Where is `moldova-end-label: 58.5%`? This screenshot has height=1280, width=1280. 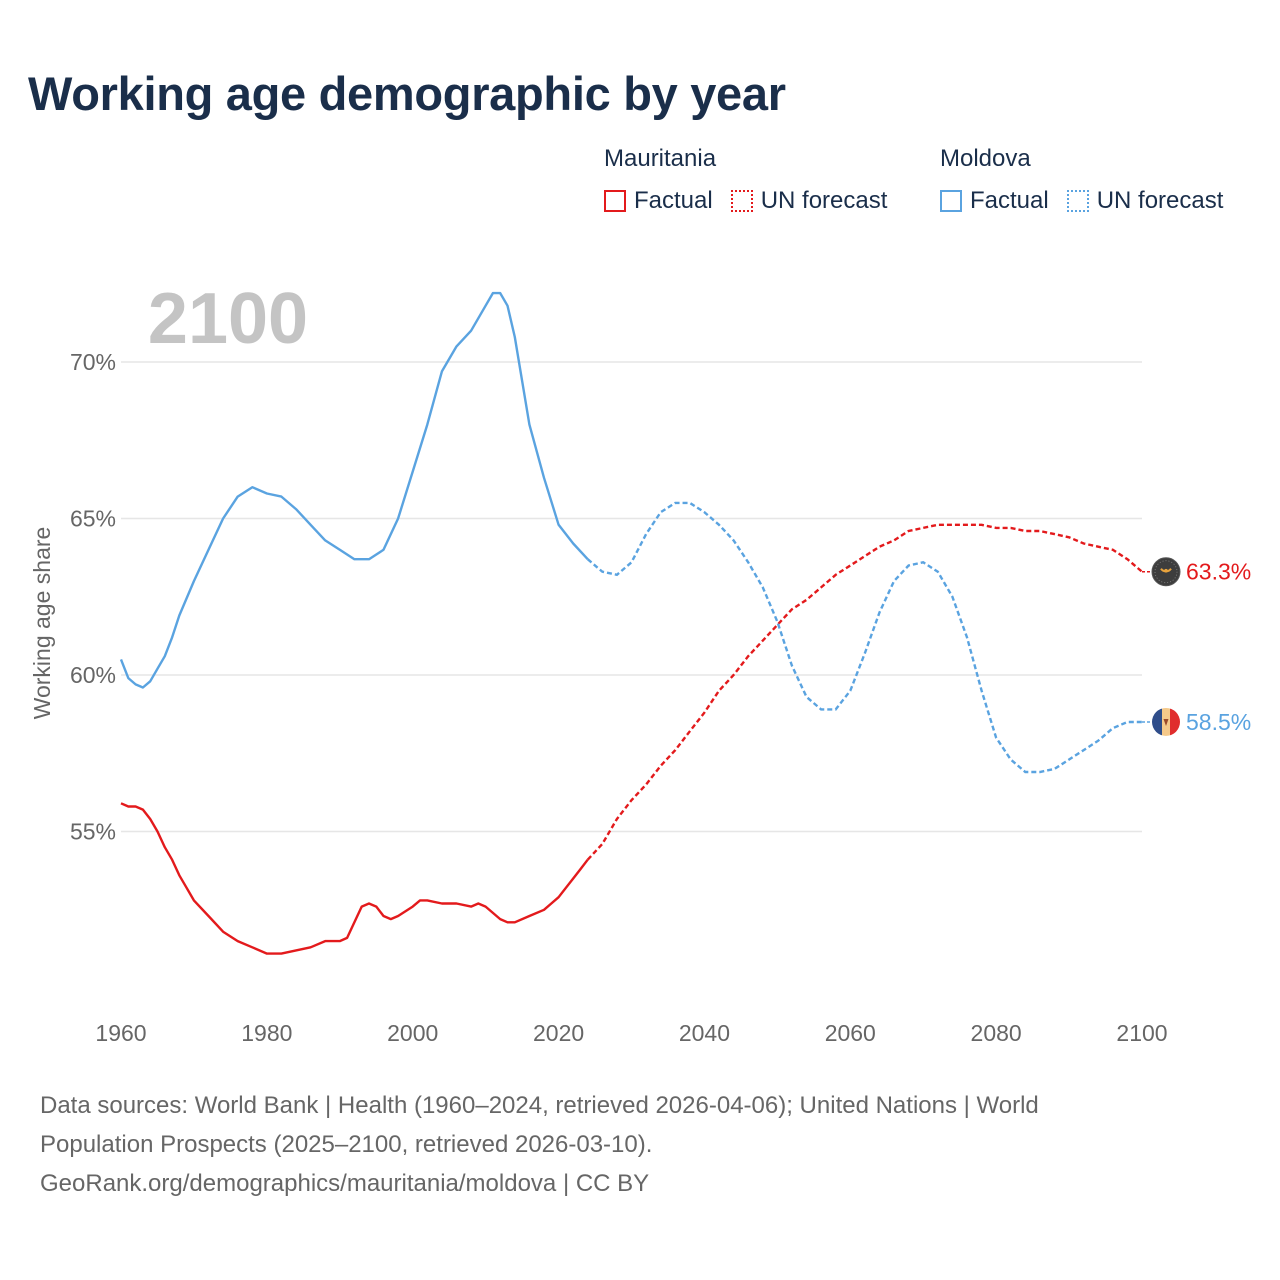
moldova-end-label: 58.5% is located at coordinates (1218, 722).